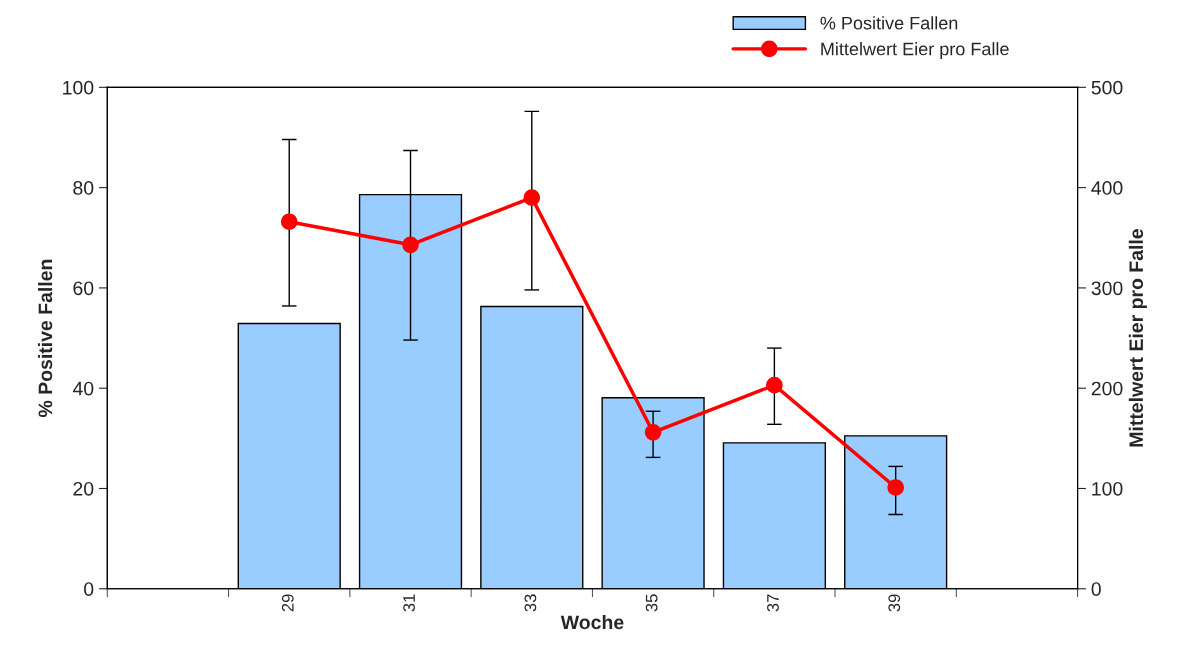 The image size is (1179, 647). I want to click on x-tick-label: 39, so click(894, 603).